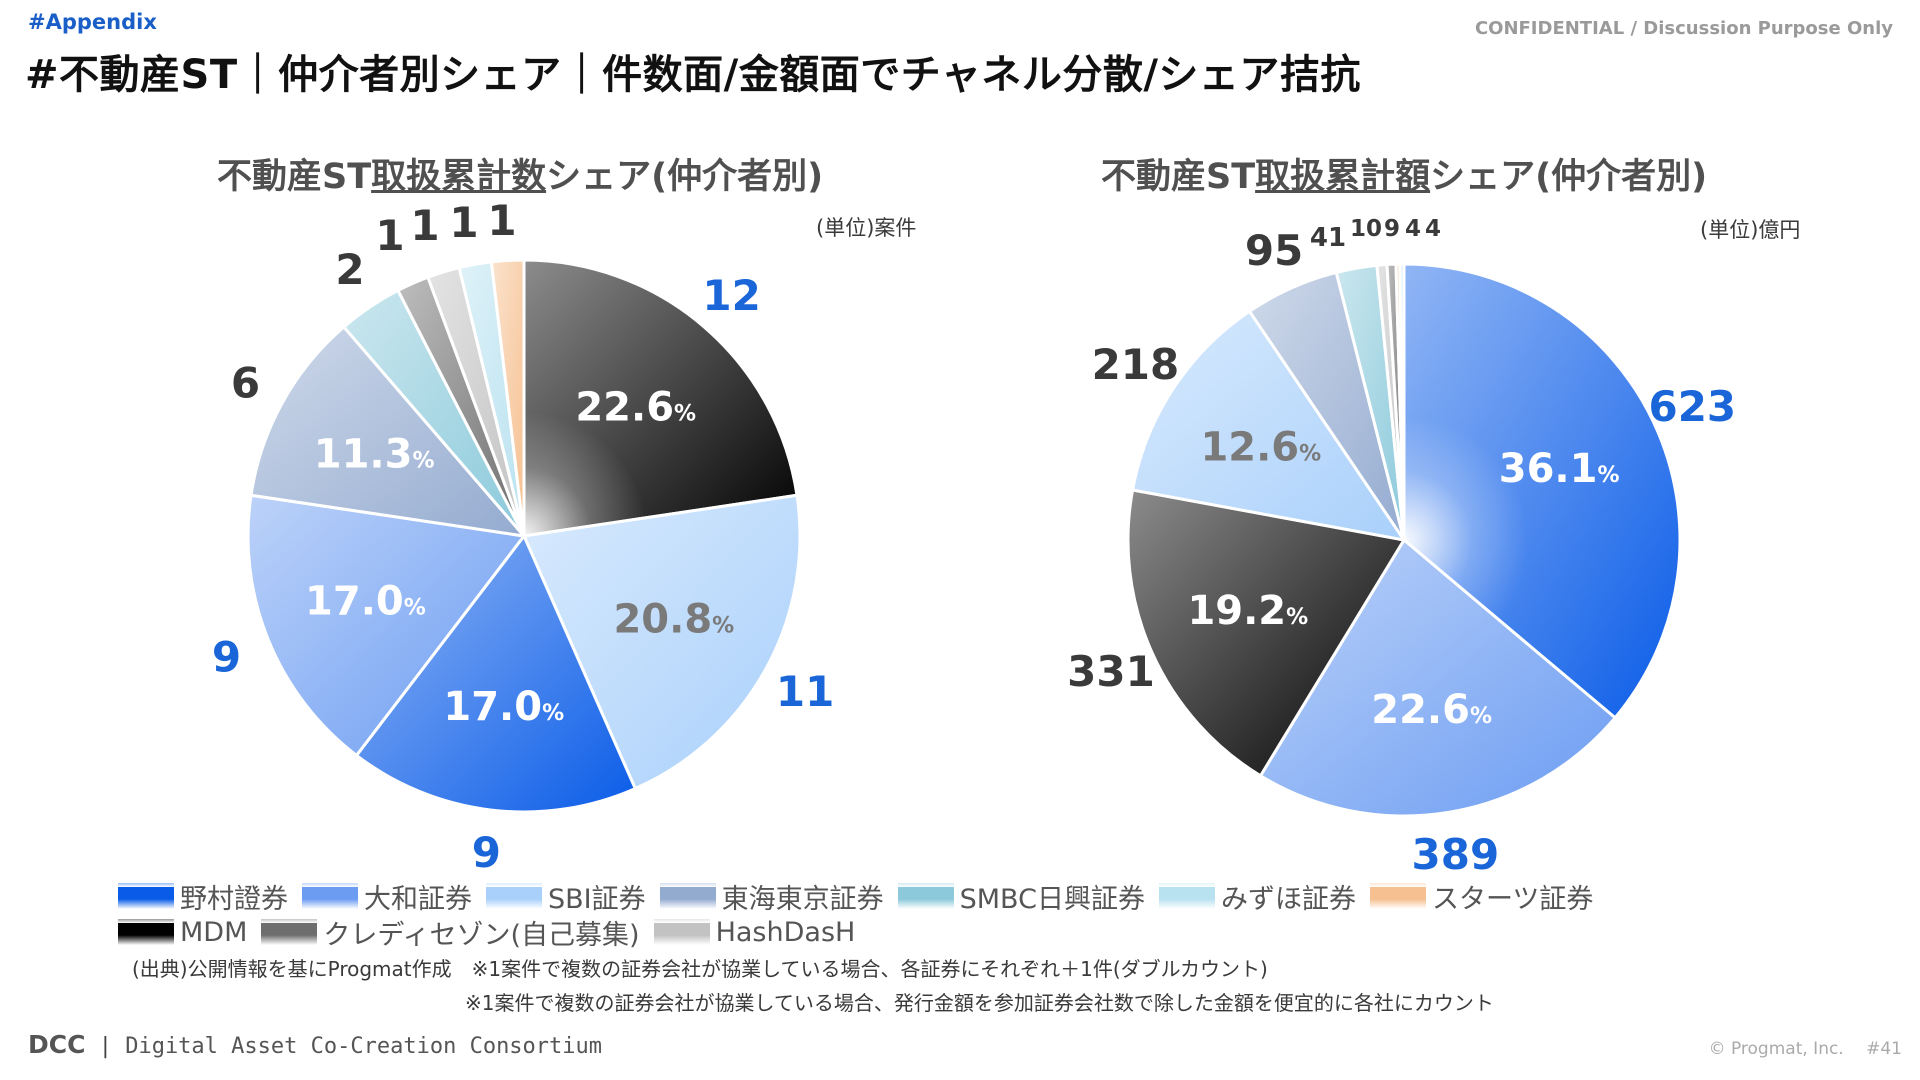 This screenshot has width=1920, height=1080. What do you see at coordinates (1136, 364) in the screenshot?
I see `value-label-4: 218` at bounding box center [1136, 364].